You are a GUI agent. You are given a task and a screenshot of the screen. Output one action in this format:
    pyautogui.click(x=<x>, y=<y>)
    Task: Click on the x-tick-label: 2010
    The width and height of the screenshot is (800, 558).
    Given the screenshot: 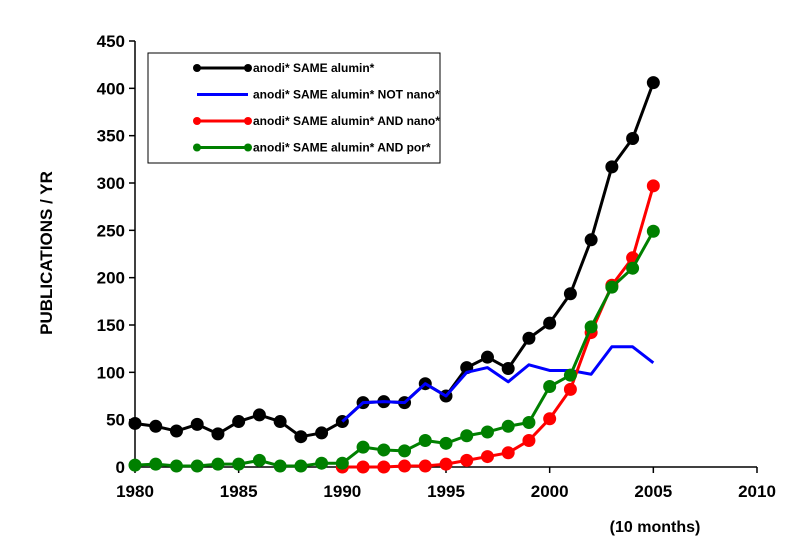 What is the action you would take?
    pyautogui.click(x=757, y=491)
    